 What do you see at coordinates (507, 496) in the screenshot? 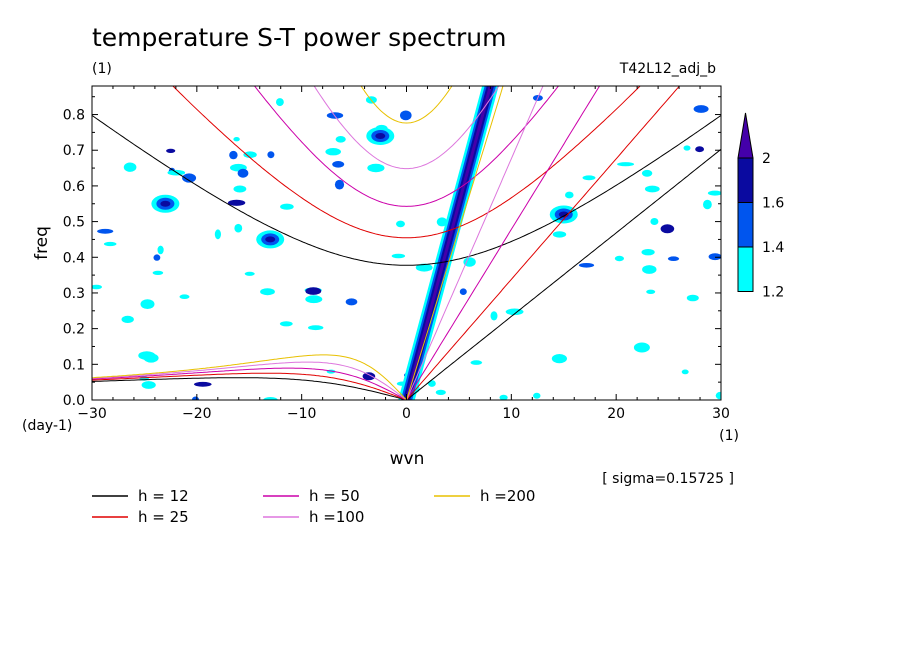
I see `legend-label: h =200` at bounding box center [507, 496].